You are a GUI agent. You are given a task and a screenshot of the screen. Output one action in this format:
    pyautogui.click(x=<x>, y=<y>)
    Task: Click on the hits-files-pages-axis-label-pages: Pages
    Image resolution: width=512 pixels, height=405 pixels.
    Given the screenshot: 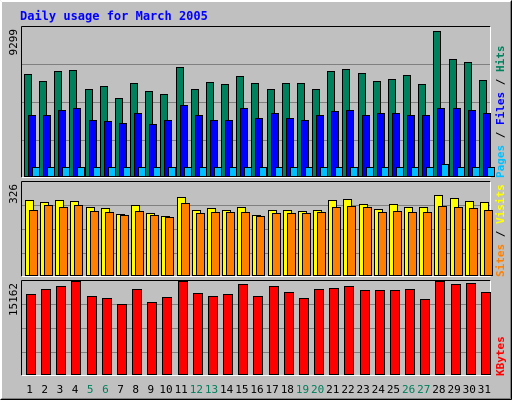 What is the action you would take?
    pyautogui.click(x=500, y=161)
    